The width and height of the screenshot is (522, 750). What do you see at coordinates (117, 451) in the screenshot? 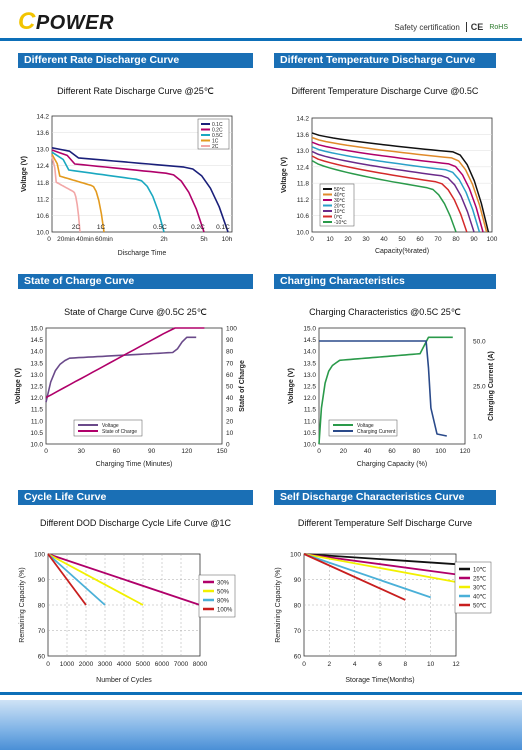
I see `soc-x-tick: 60` at bounding box center [117, 451].